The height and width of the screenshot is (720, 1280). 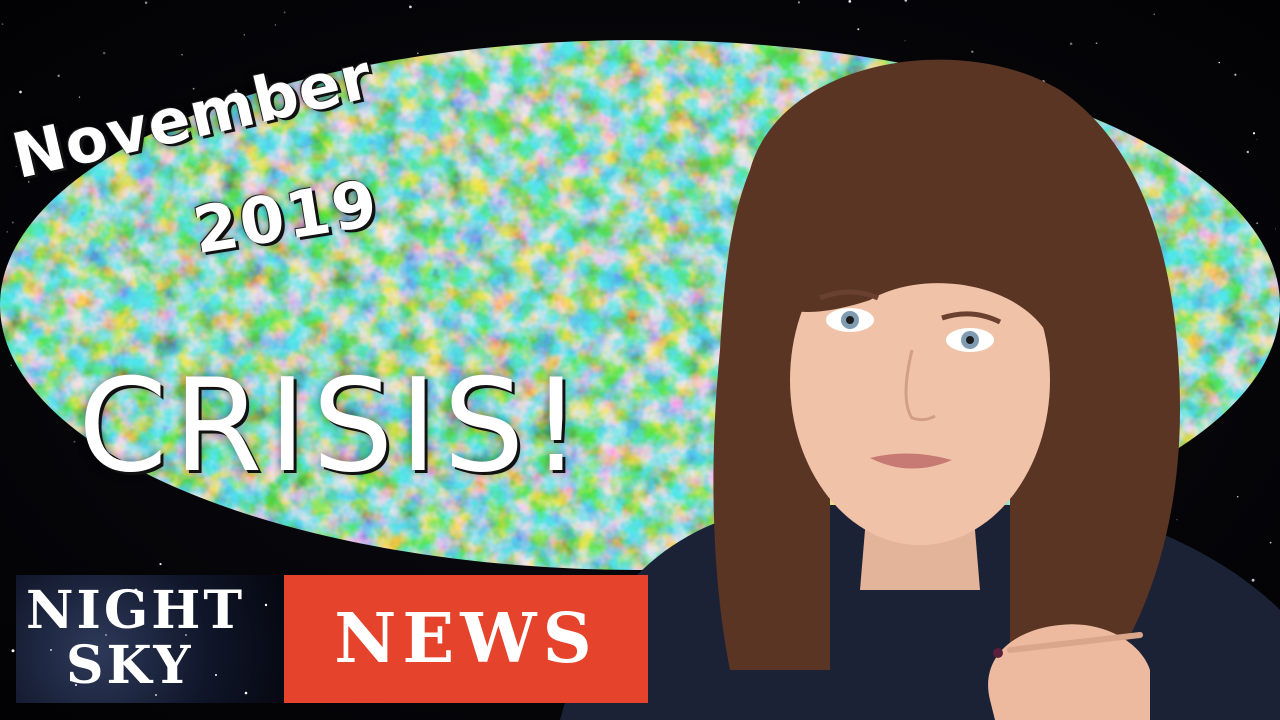 I want to click on night-sky-news-logo: Night Sky News, so click(x=332, y=639).